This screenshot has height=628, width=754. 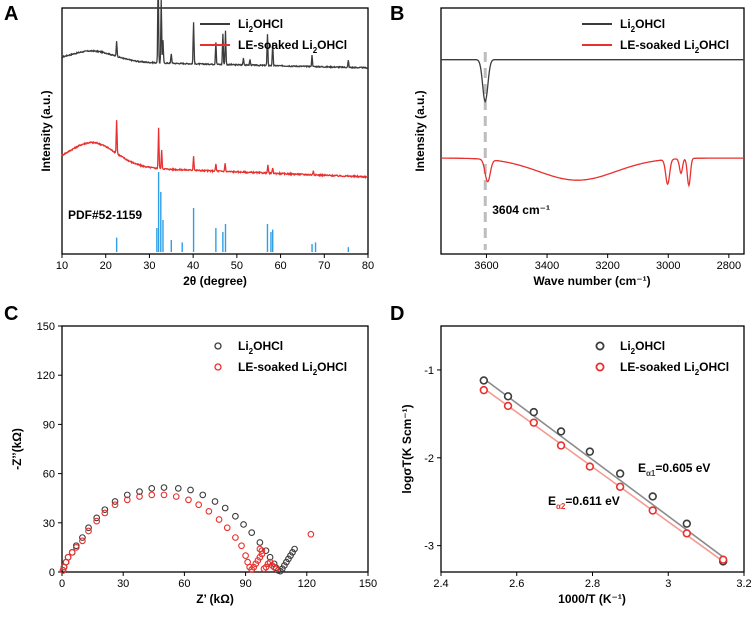 I want to click on panel-c-xtick-label: 150, so click(x=368, y=584).